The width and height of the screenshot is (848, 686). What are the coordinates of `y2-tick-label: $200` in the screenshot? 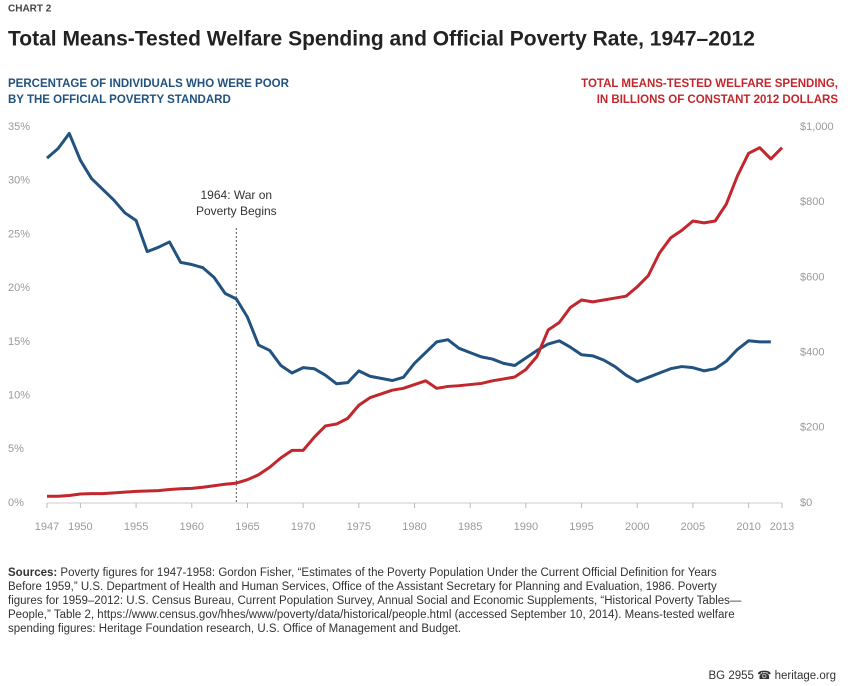 It's located at (812, 428).